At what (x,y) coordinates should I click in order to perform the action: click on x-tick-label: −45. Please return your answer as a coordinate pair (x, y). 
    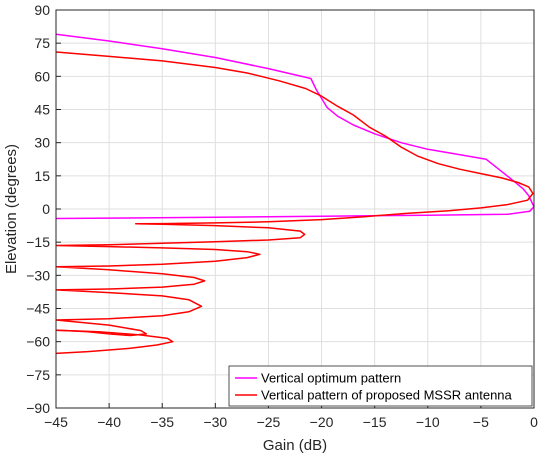
    Looking at the image, I should click on (56, 422).